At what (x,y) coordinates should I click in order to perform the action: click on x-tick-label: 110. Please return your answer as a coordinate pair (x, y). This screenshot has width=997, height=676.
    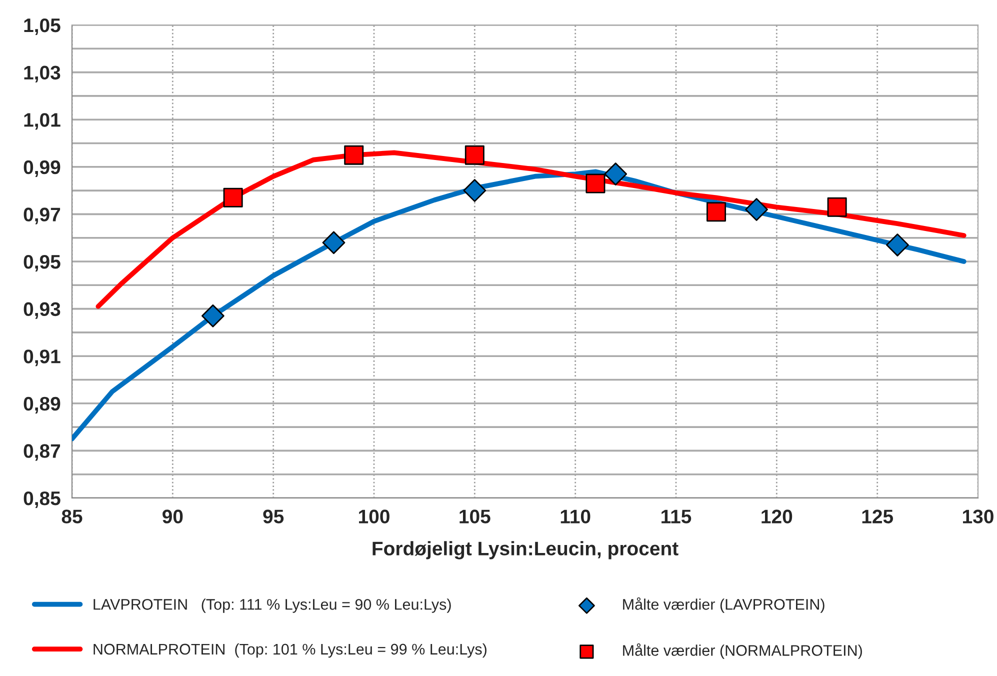
    Looking at the image, I should click on (575, 517).